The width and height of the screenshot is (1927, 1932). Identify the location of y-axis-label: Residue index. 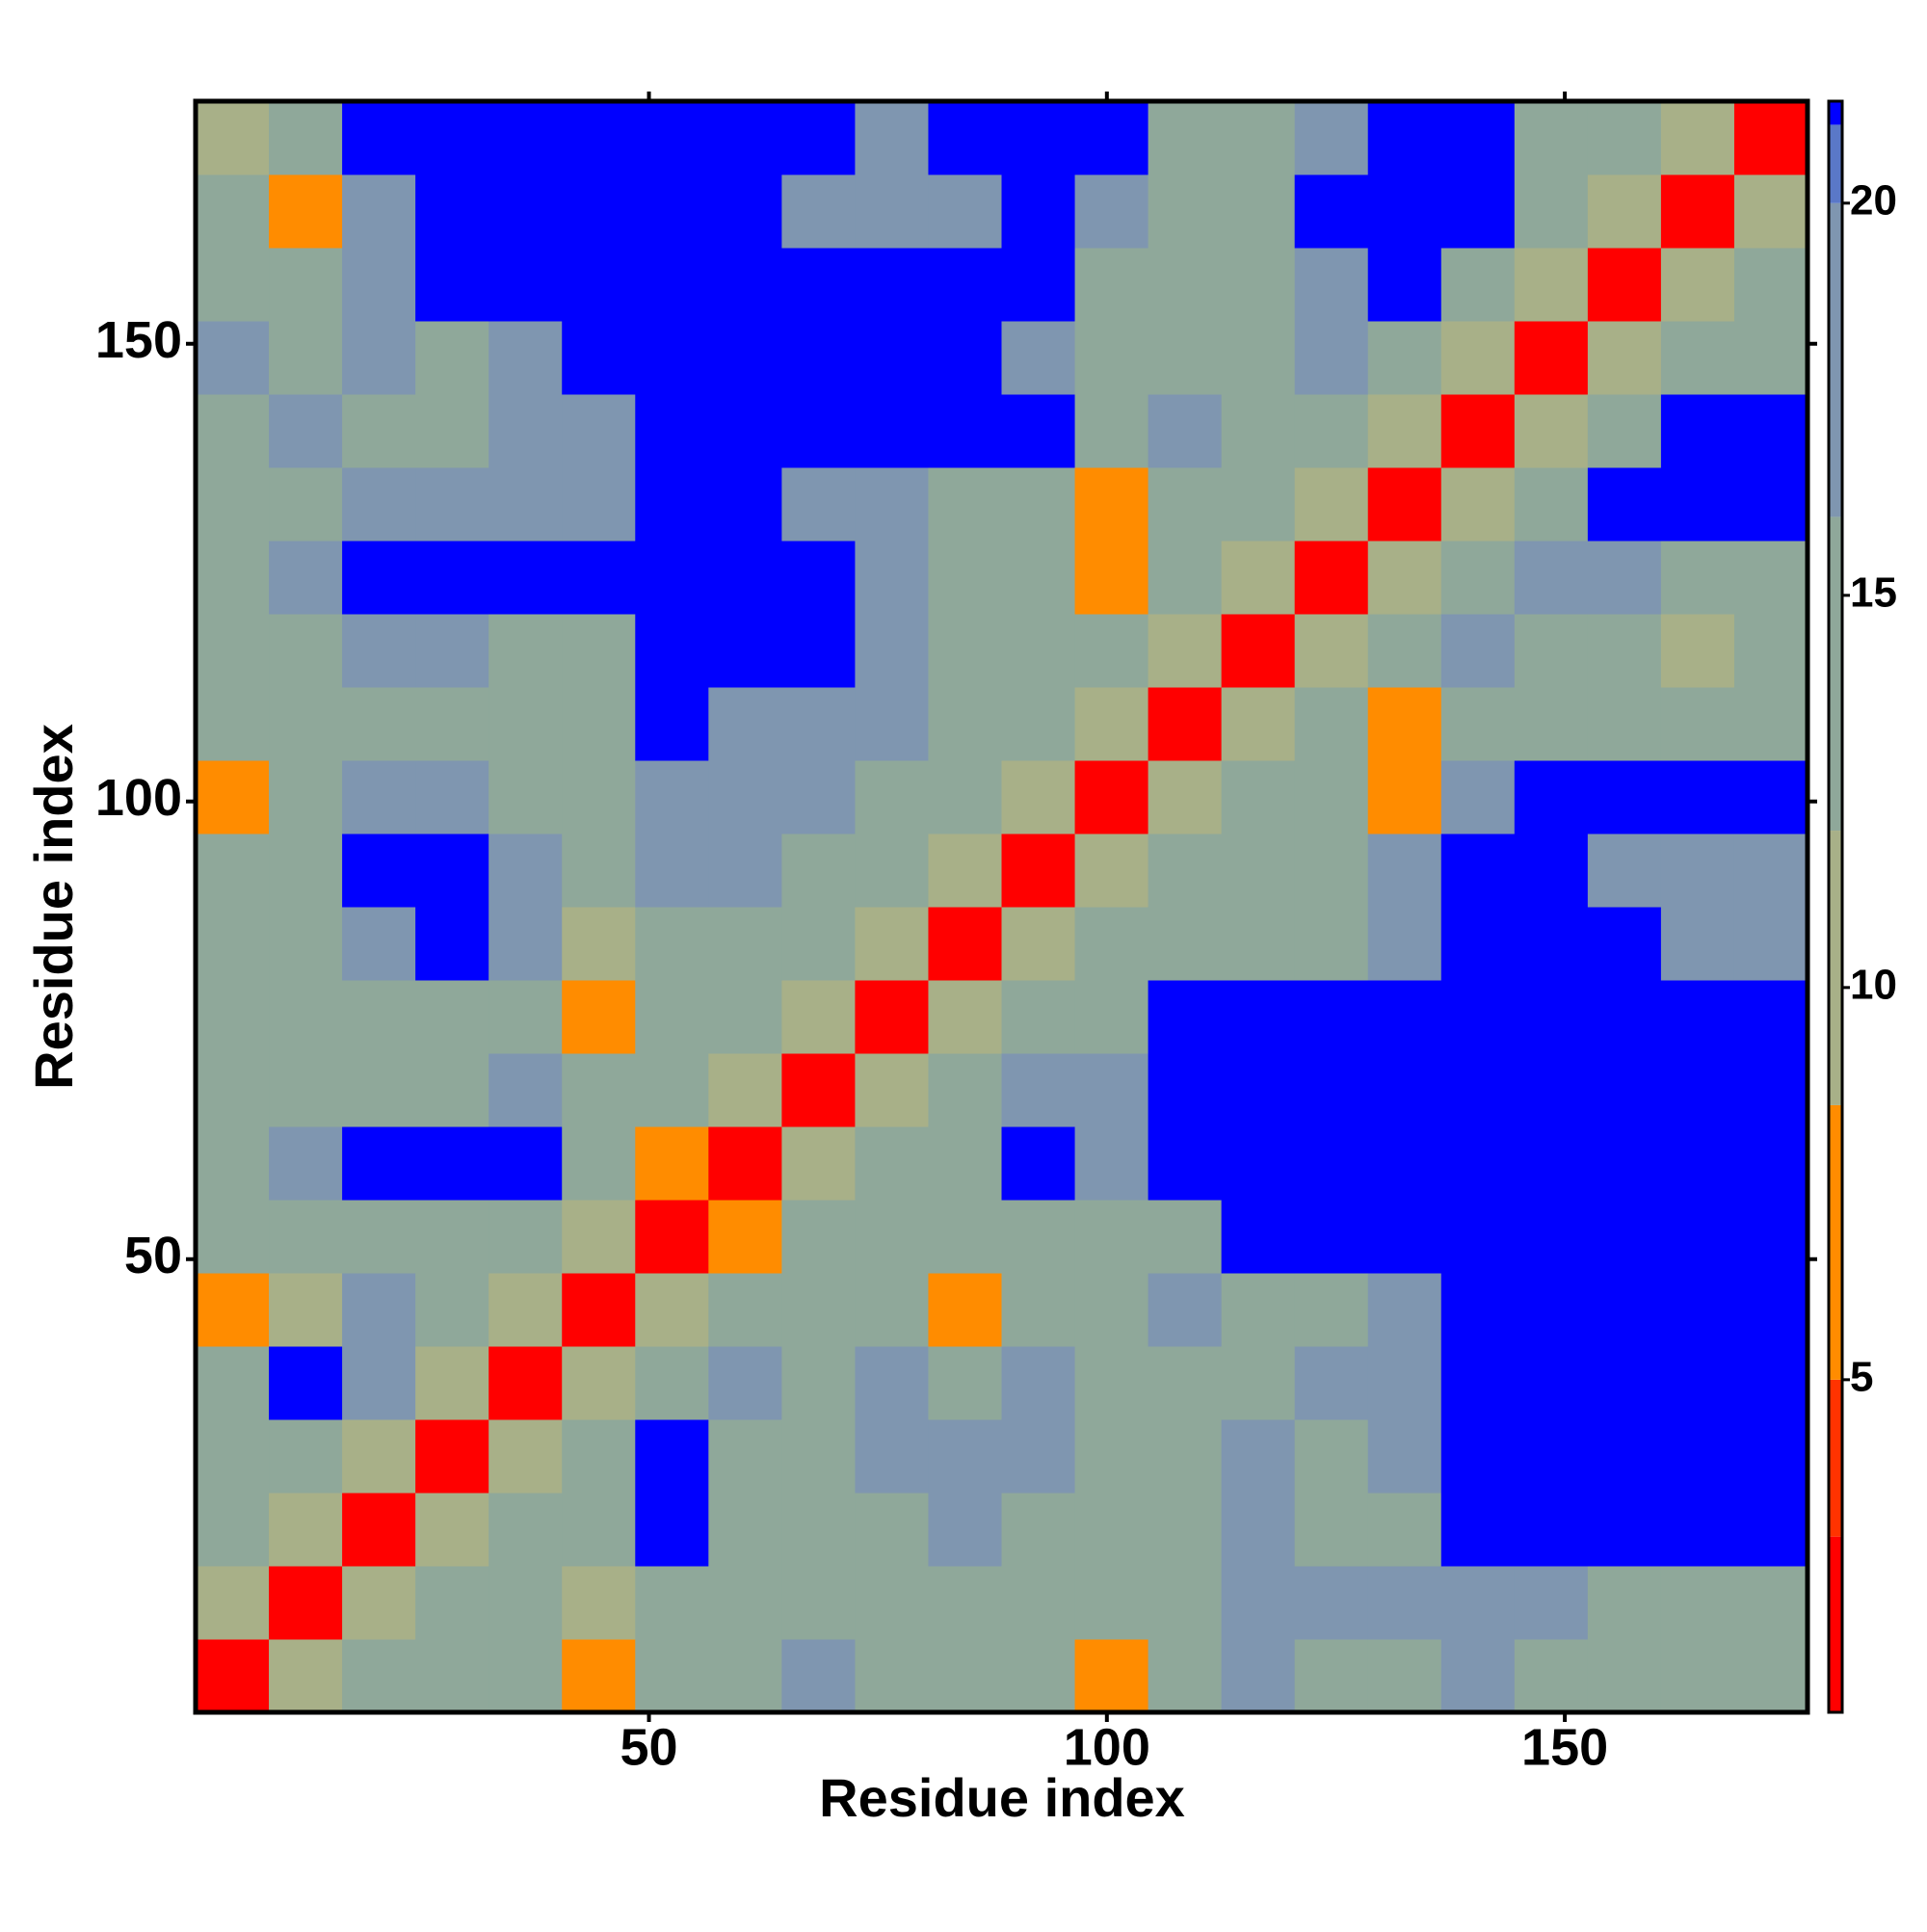
(53, 907).